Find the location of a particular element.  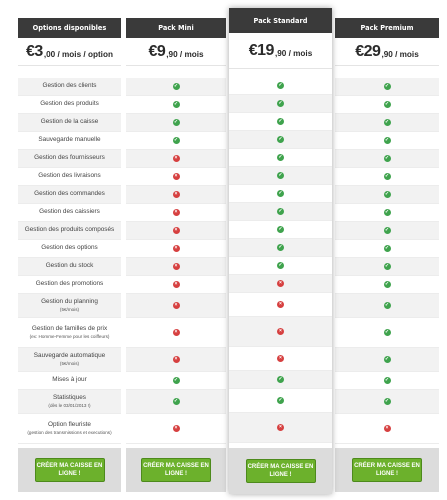

feature-note: (dès le 03/01/2013 !) is located at coordinates (69, 405).